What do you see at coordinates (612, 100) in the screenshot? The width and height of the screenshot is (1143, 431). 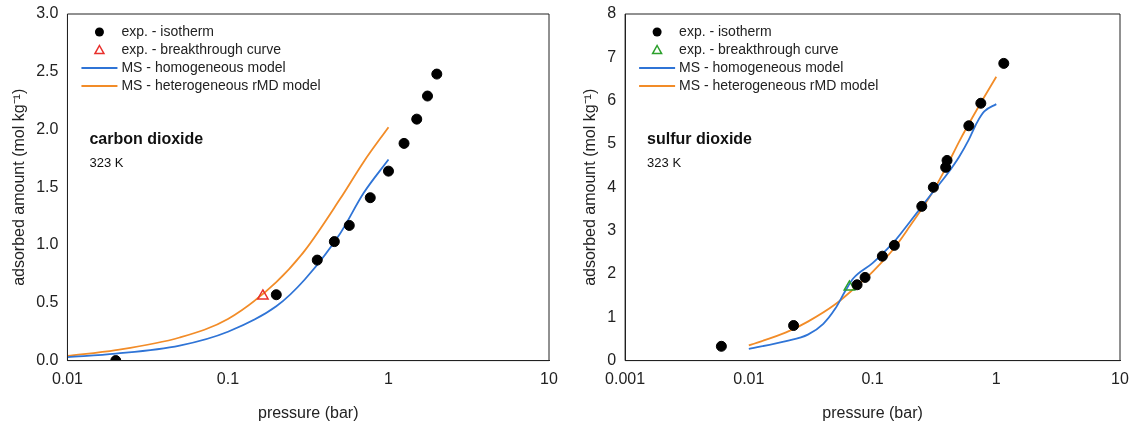 I see `y-tick-label: 6` at bounding box center [612, 100].